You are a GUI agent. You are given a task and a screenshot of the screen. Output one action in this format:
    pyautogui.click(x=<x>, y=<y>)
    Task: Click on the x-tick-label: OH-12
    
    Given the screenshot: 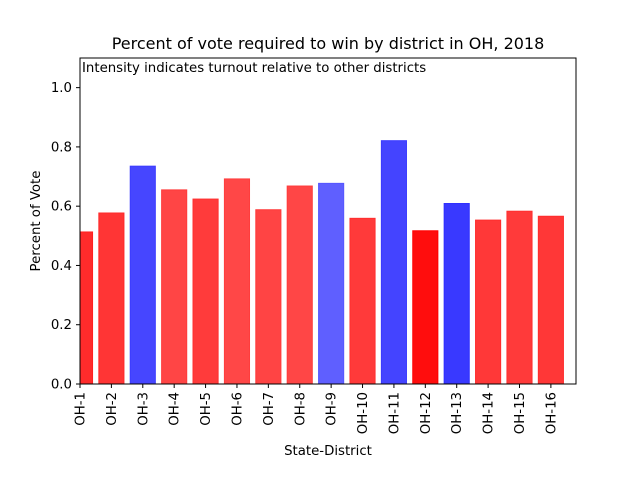 What is the action you would take?
    pyautogui.click(x=426, y=413)
    